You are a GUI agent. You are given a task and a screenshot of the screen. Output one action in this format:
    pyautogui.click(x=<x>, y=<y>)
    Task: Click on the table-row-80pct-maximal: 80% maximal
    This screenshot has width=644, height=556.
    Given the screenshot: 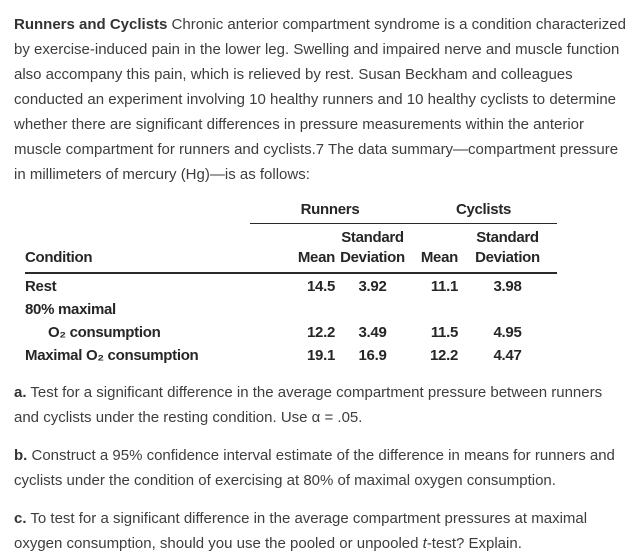 What is the action you would take?
    pyautogui.click(x=291, y=308)
    